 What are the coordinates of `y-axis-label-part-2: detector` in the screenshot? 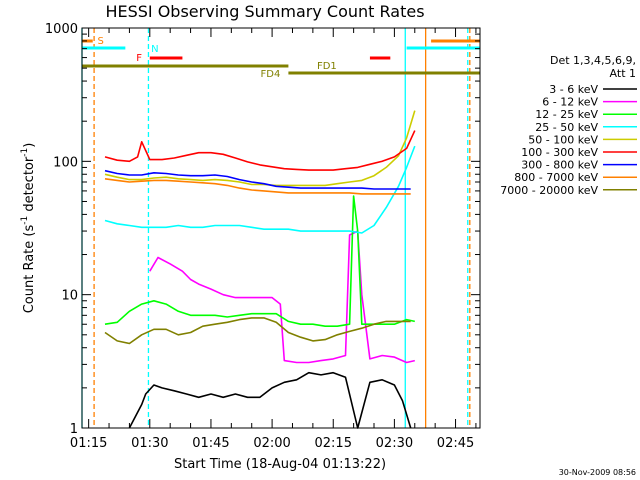 It's located at (29, 186).